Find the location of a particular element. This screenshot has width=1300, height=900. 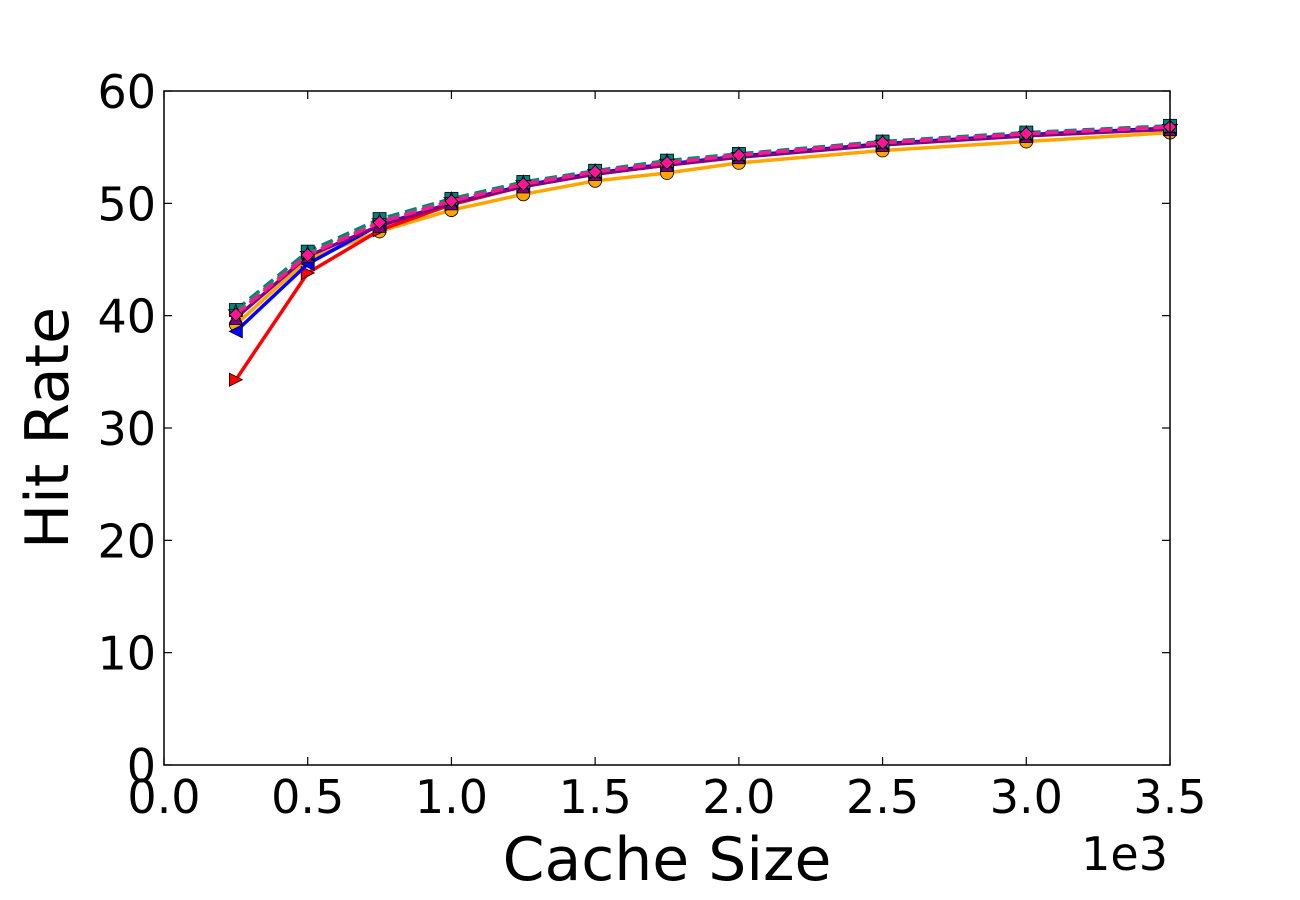

x-tick-label: 0.5 is located at coordinates (307, 797).